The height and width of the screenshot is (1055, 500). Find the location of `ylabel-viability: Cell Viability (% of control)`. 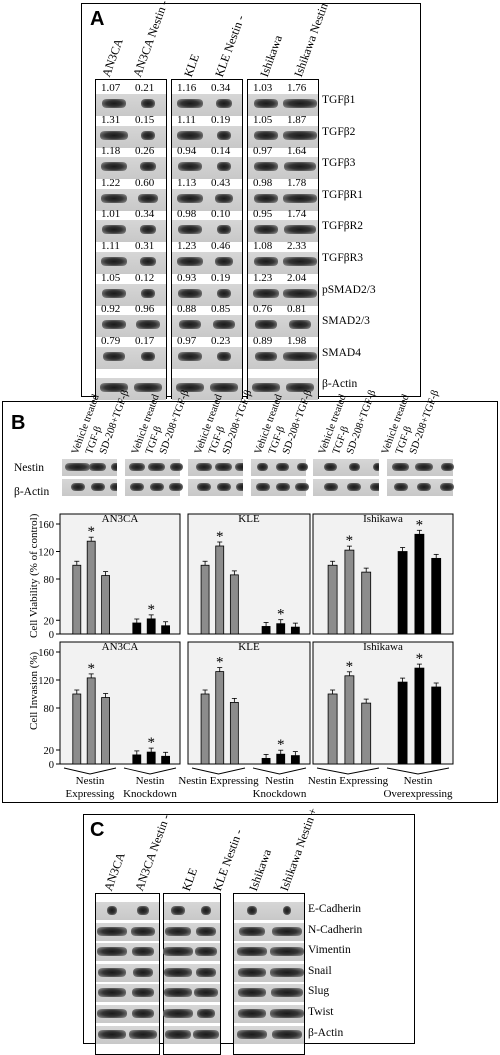

ylabel-viability: Cell Viability (% of control) is located at coordinates (34, 575).